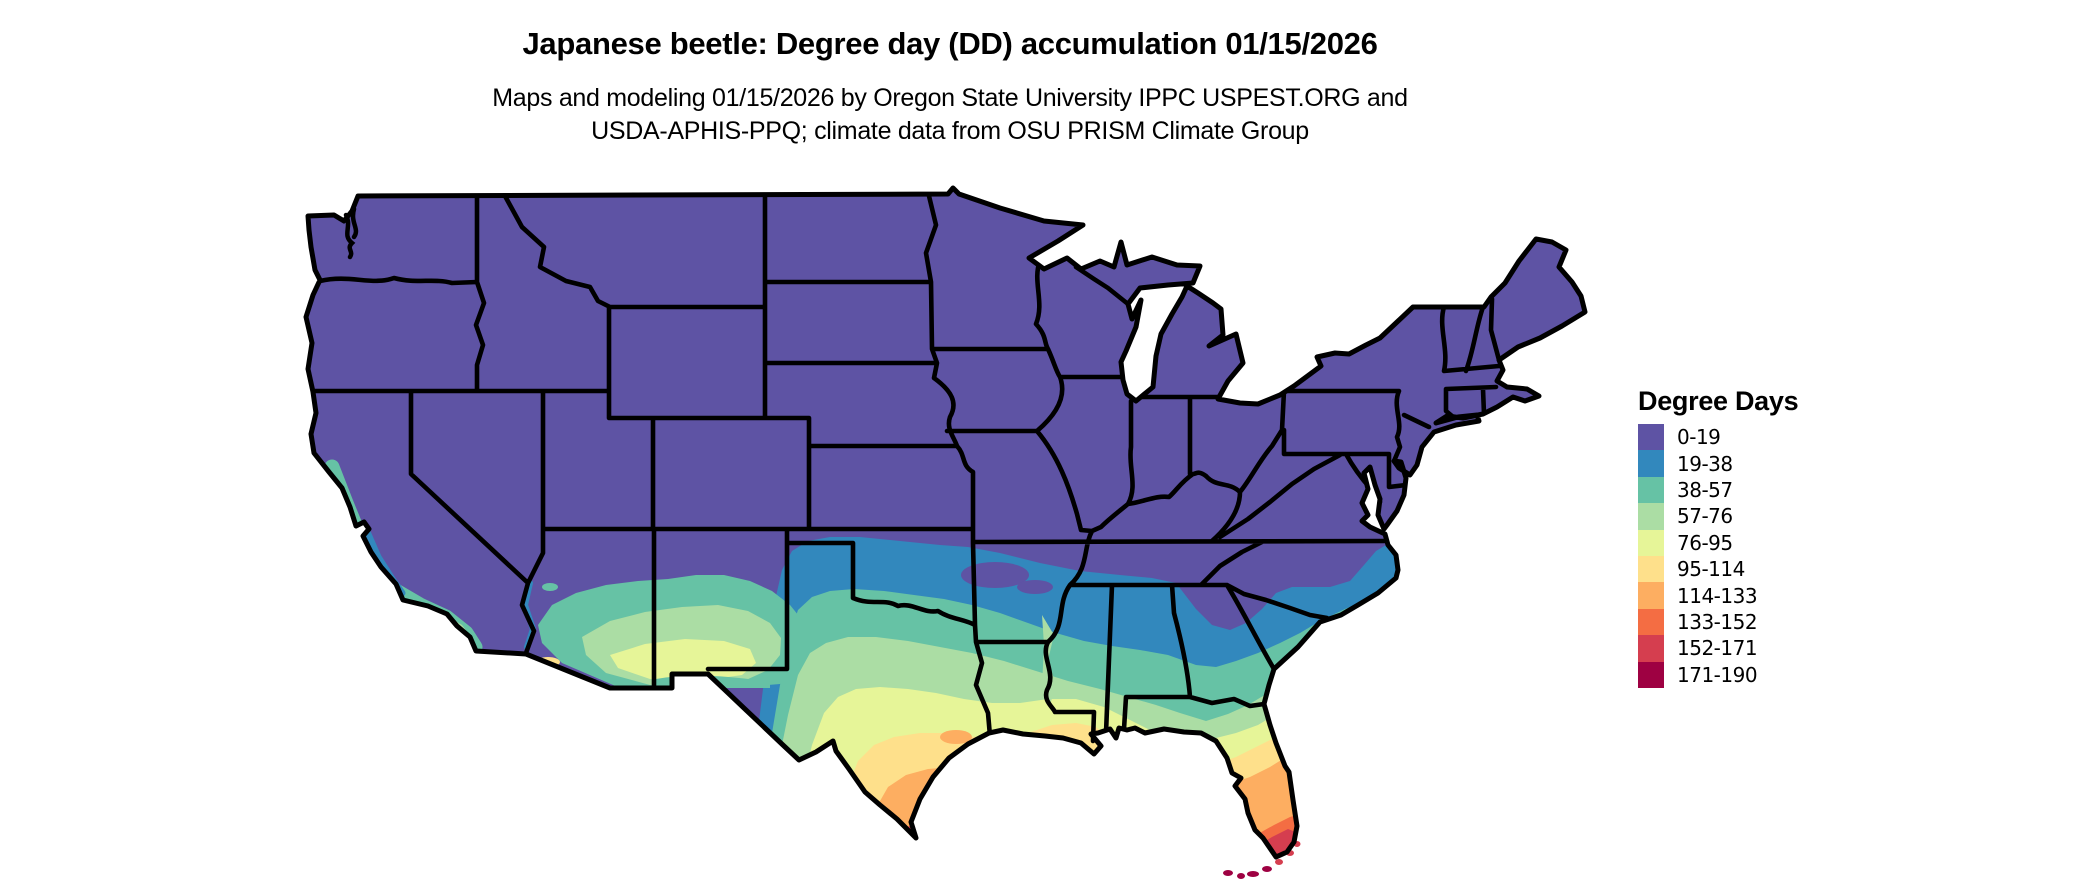 The width and height of the screenshot is (2100, 892). I want to click on legend-item: 0-19, so click(1748, 437).